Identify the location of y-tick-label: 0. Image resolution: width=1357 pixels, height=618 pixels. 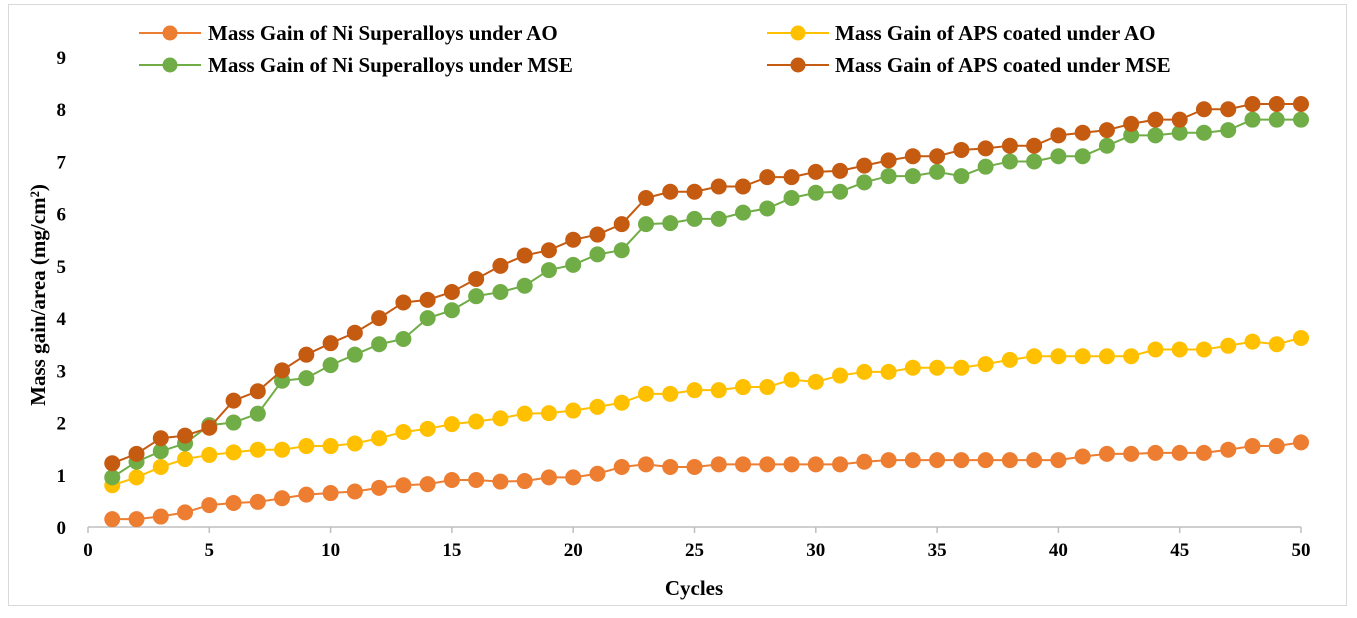
(62, 528).